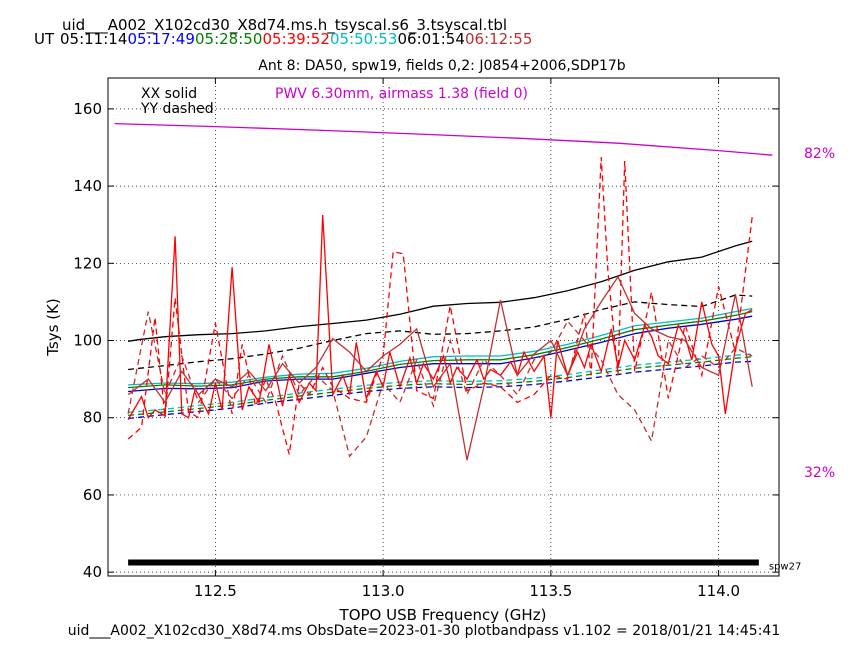  What do you see at coordinates (550, 591) in the screenshot?
I see `x-tick-label: 113.5` at bounding box center [550, 591].